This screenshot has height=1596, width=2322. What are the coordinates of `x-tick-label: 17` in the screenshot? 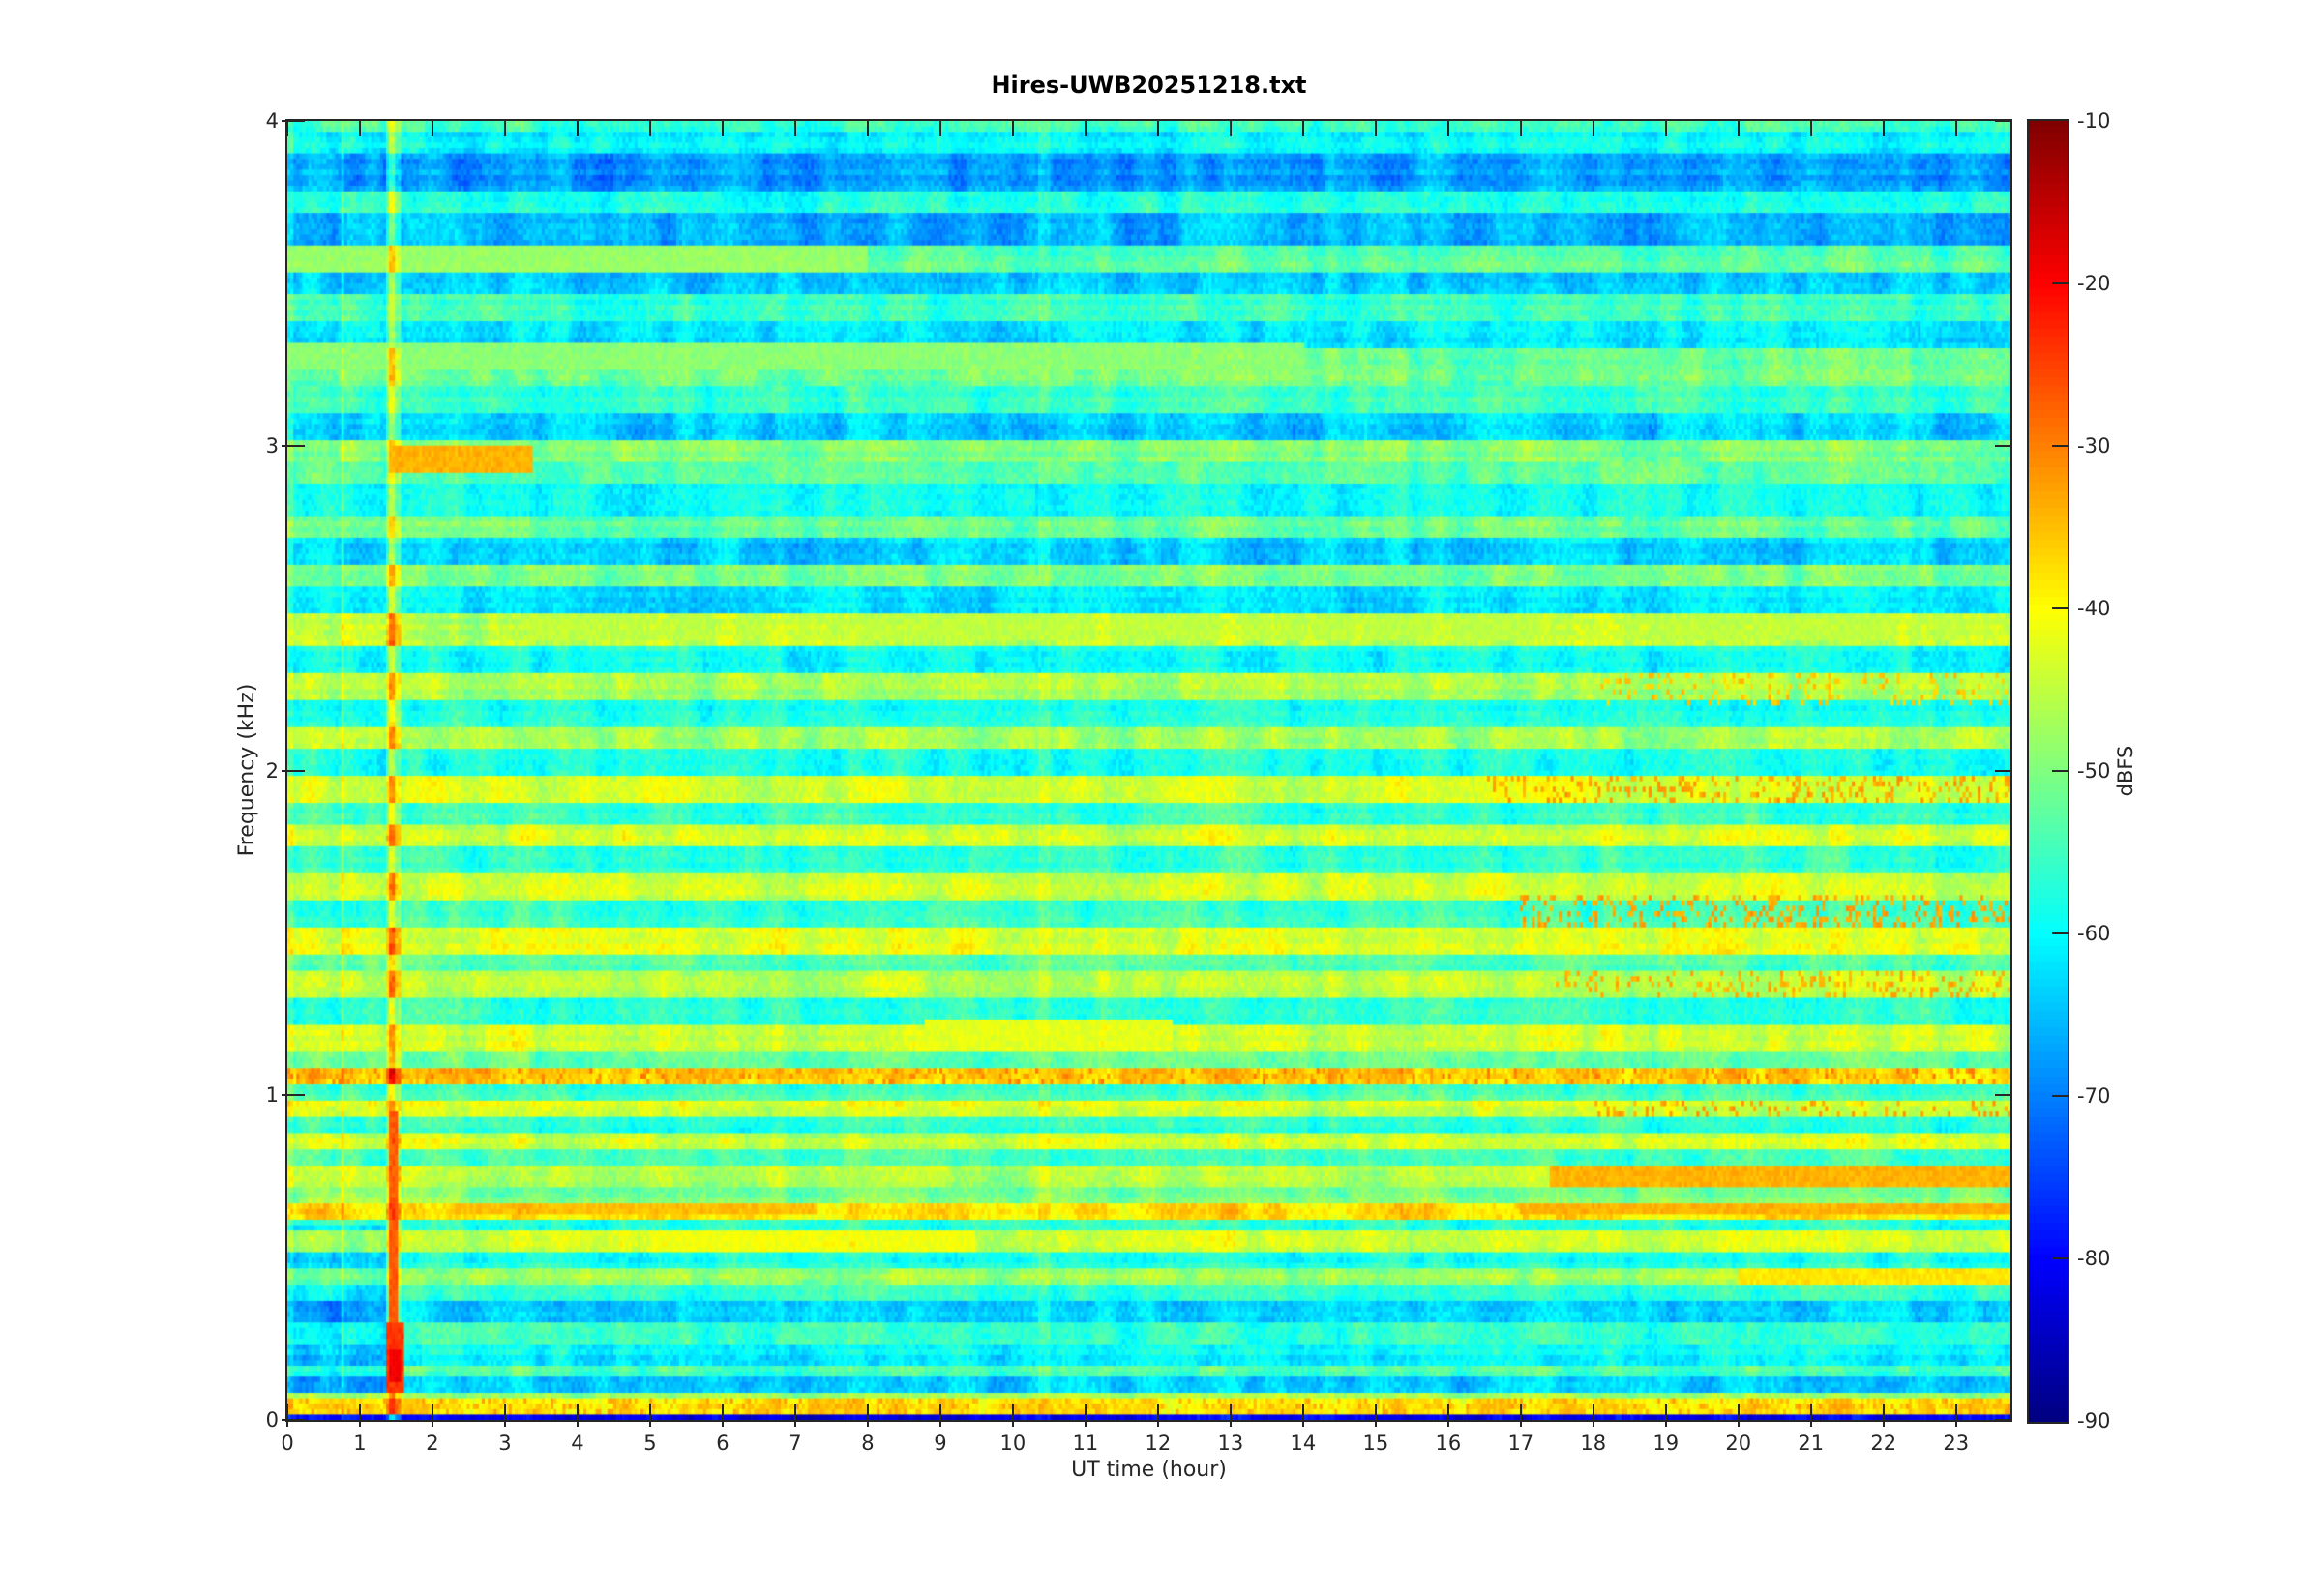 It's located at (1520, 1443).